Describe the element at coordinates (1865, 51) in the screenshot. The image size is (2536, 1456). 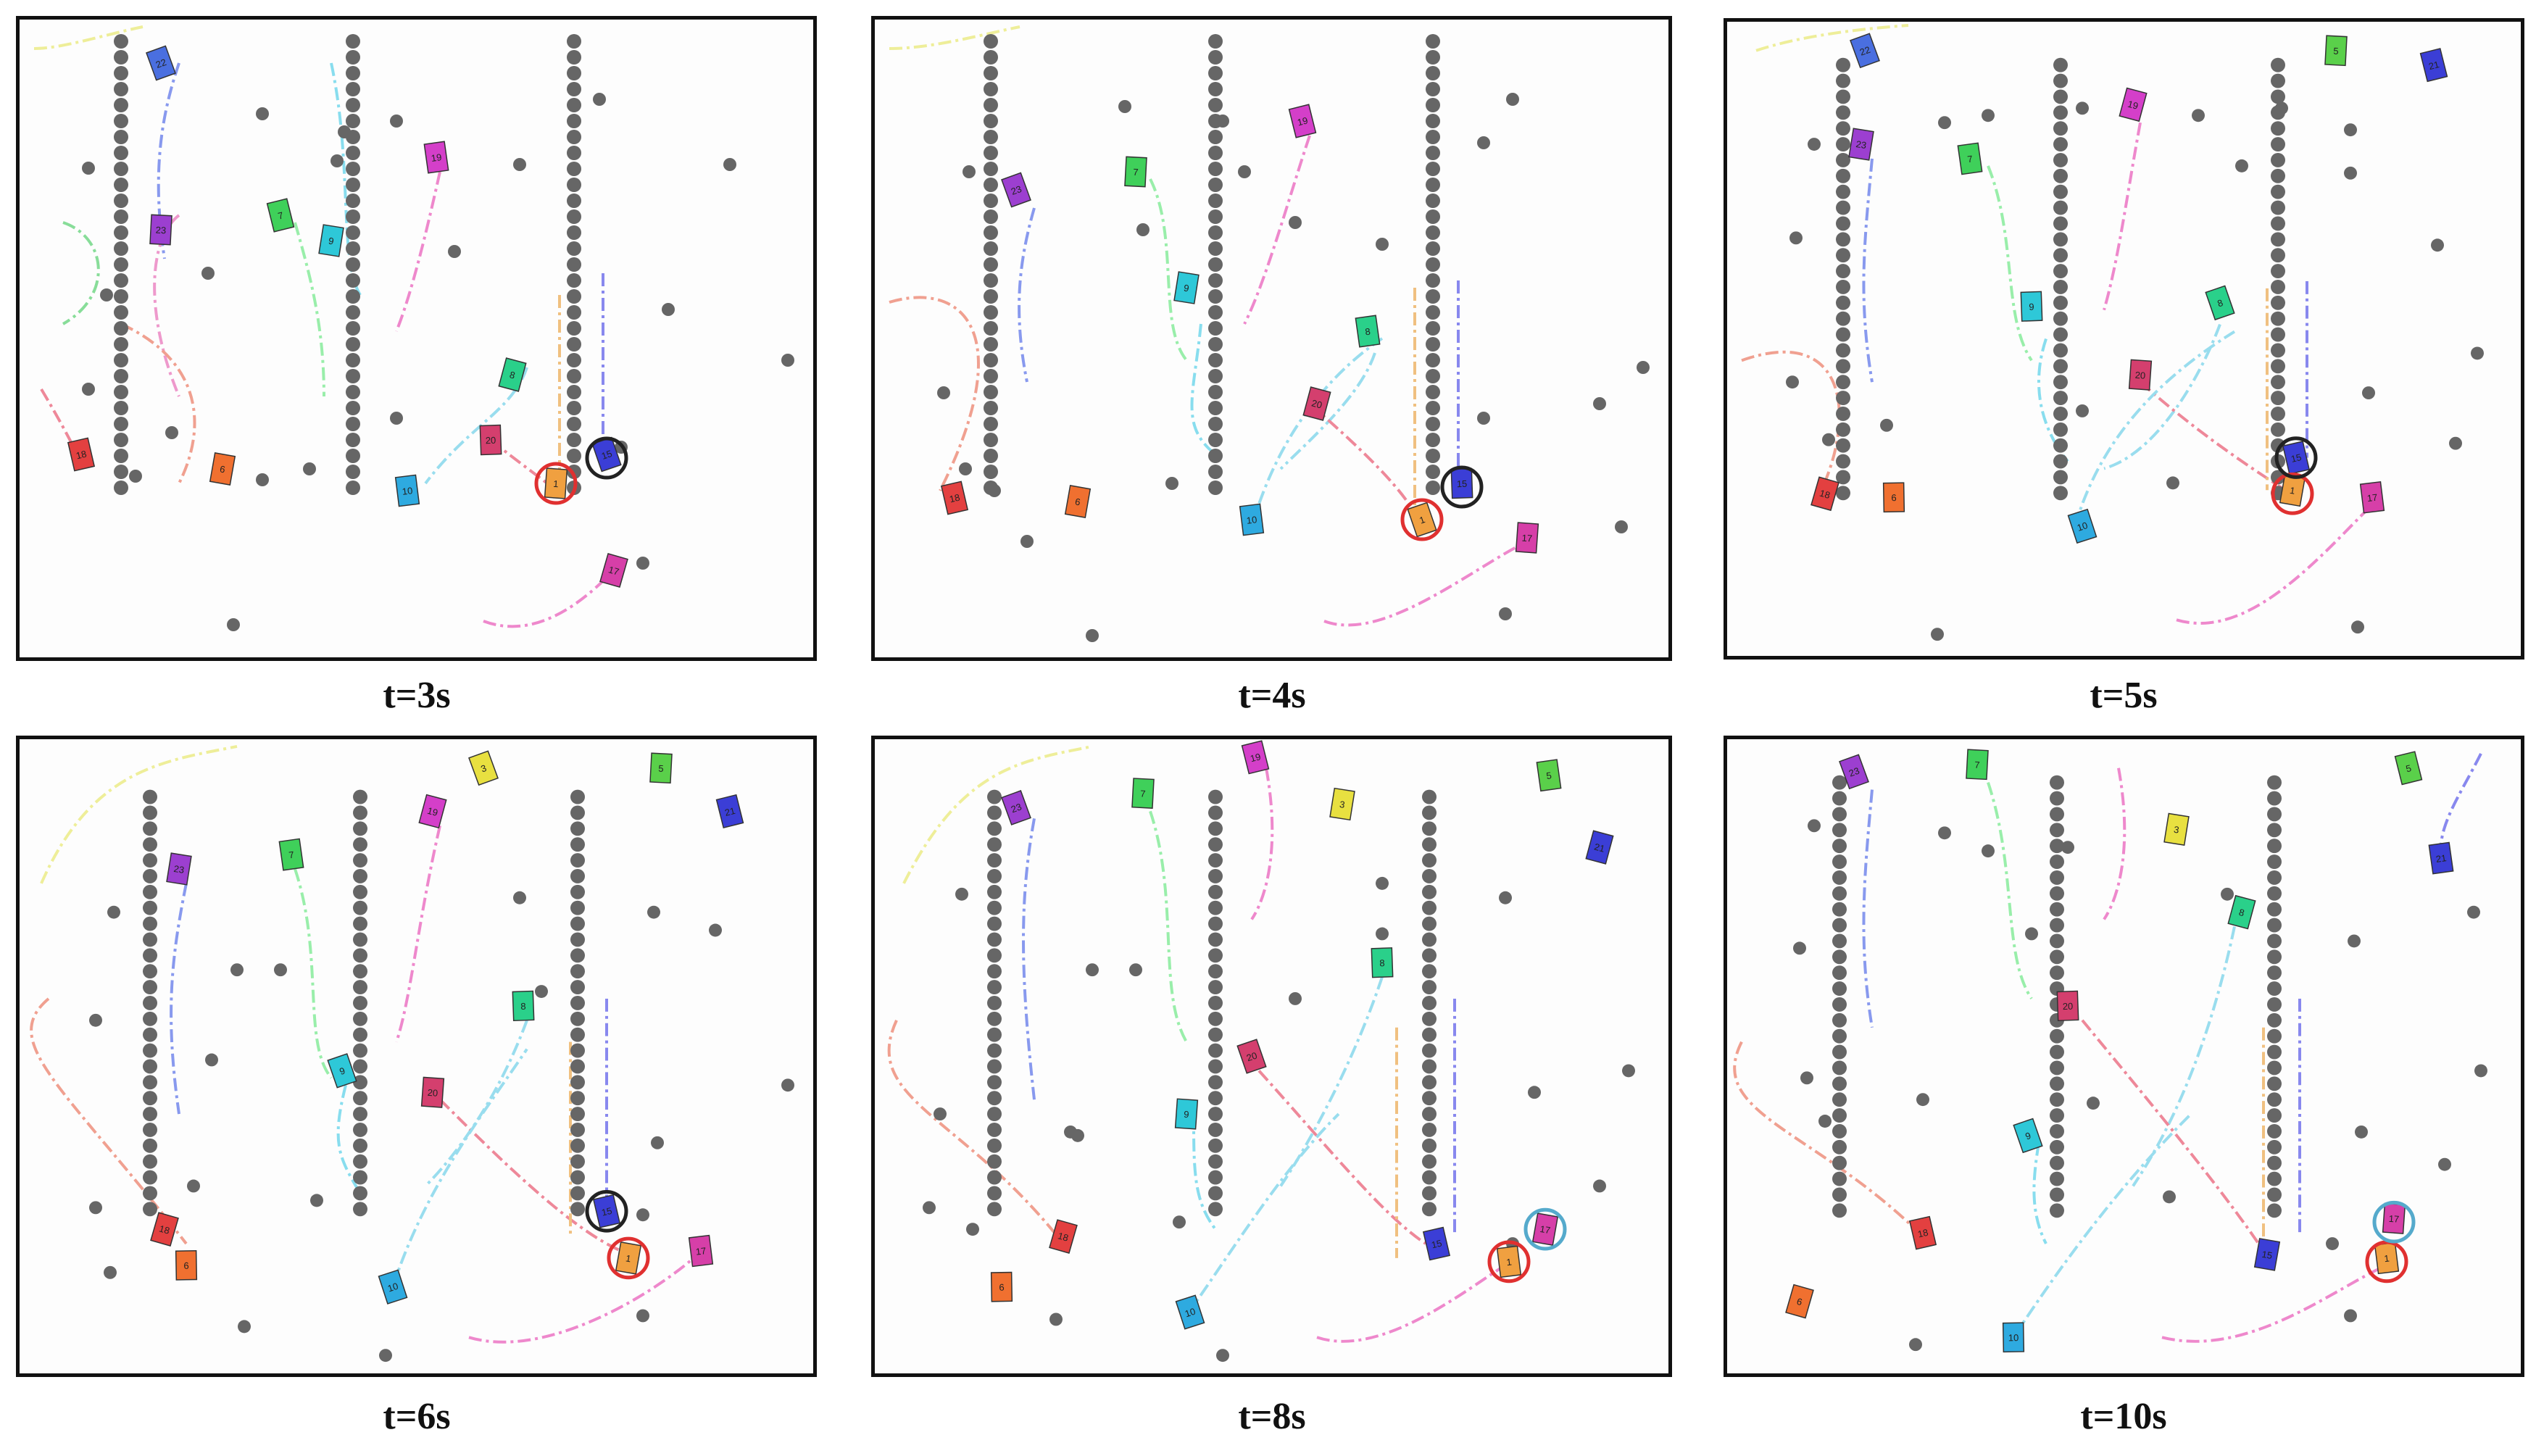
I see `vehicle-22: 22` at that location.